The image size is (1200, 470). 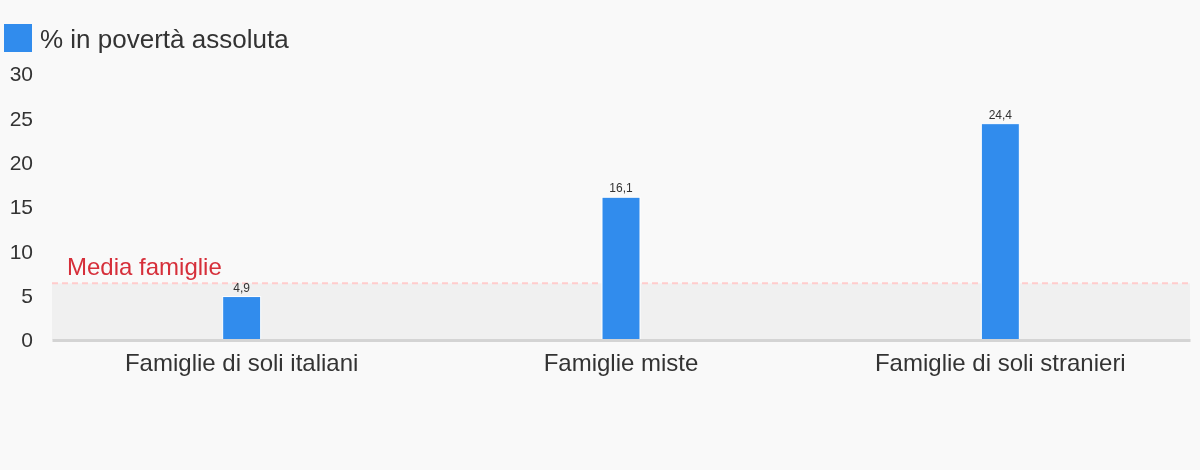 What do you see at coordinates (21, 162) in the screenshot?
I see `y-tick-label: 20` at bounding box center [21, 162].